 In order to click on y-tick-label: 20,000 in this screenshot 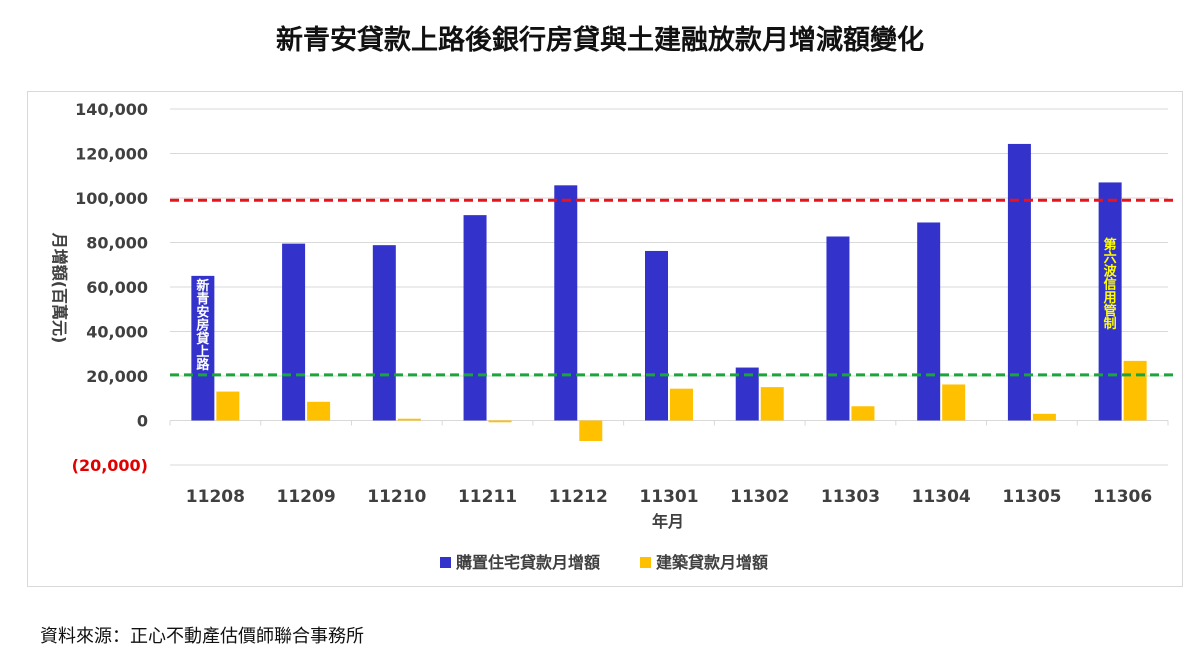, I will do `click(117, 376)`.